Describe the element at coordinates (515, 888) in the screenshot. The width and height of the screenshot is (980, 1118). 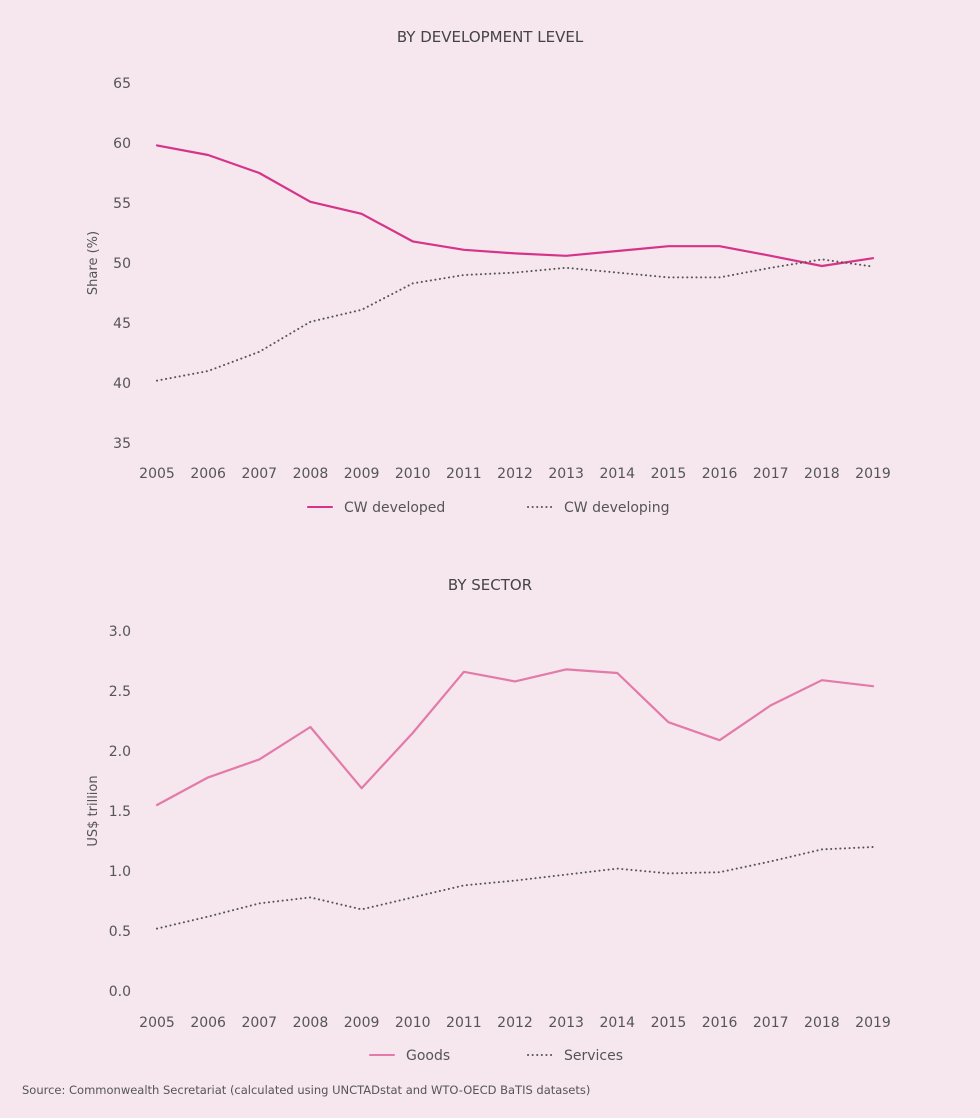
I see `series-line-services` at that location.